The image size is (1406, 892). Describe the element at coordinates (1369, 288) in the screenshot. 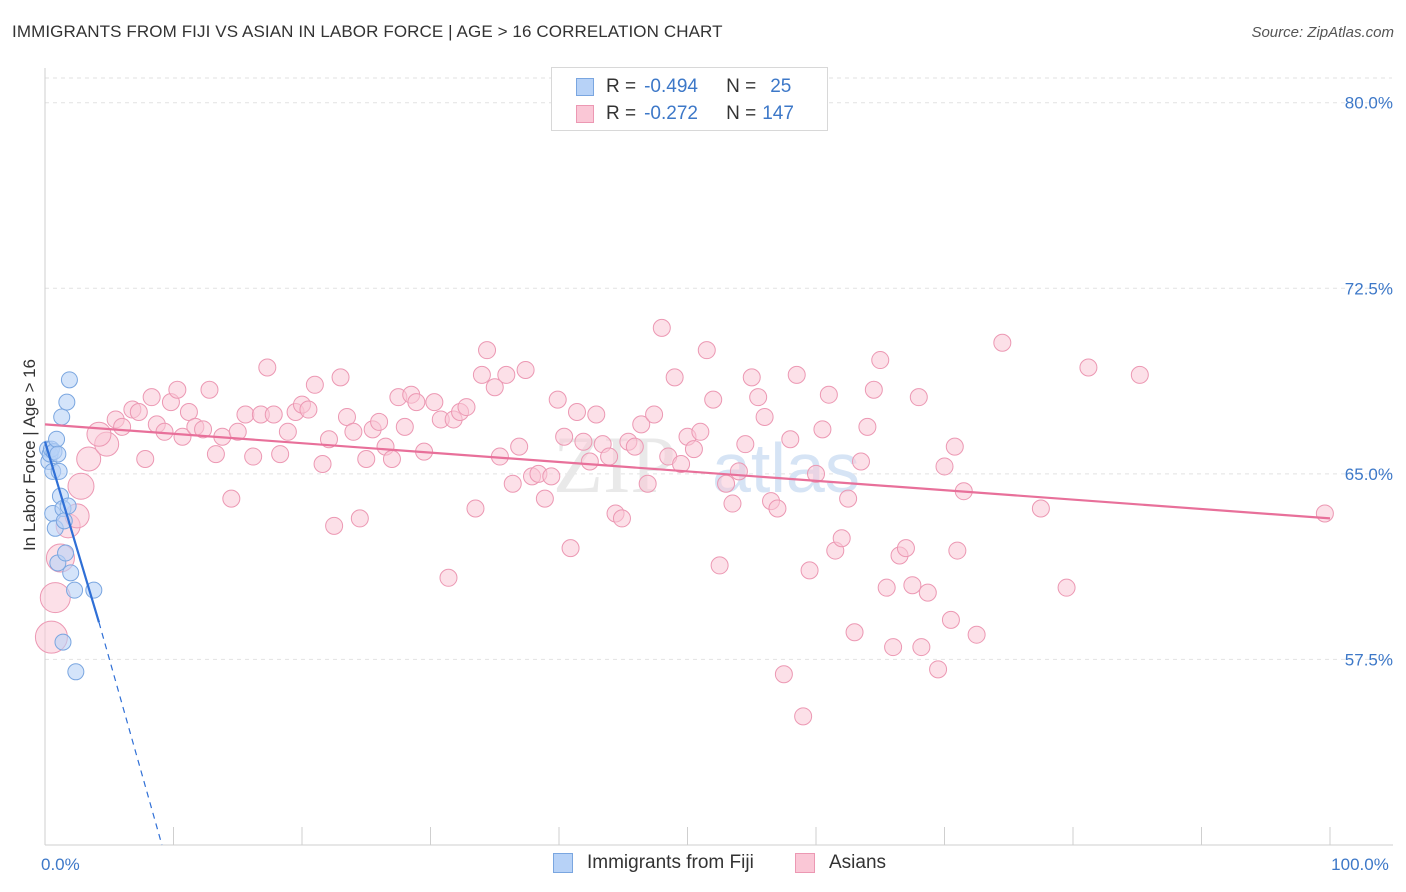

I see `y-tick-label: 72.5%` at that location.